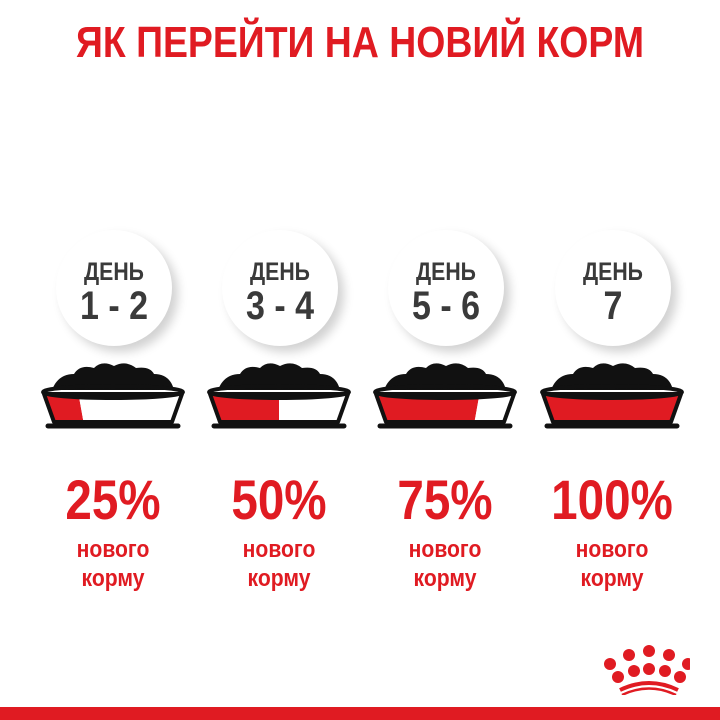 The height and width of the screenshot is (720, 720). I want to click on day-range: 7, so click(613, 306).